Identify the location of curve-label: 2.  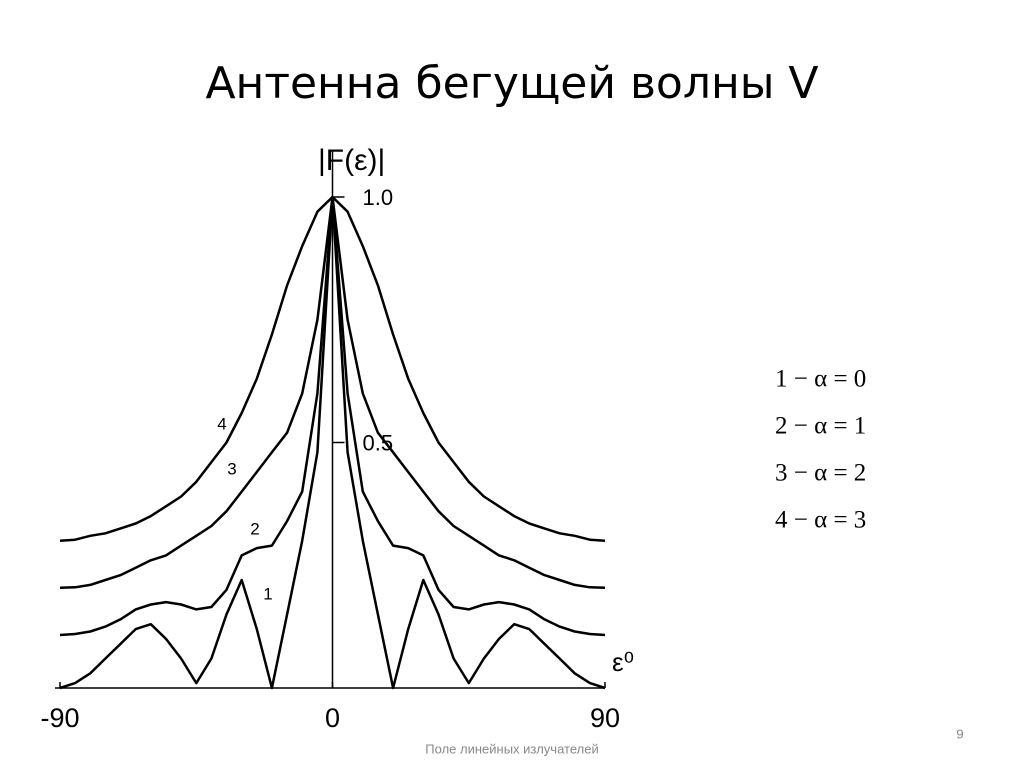
(254, 528).